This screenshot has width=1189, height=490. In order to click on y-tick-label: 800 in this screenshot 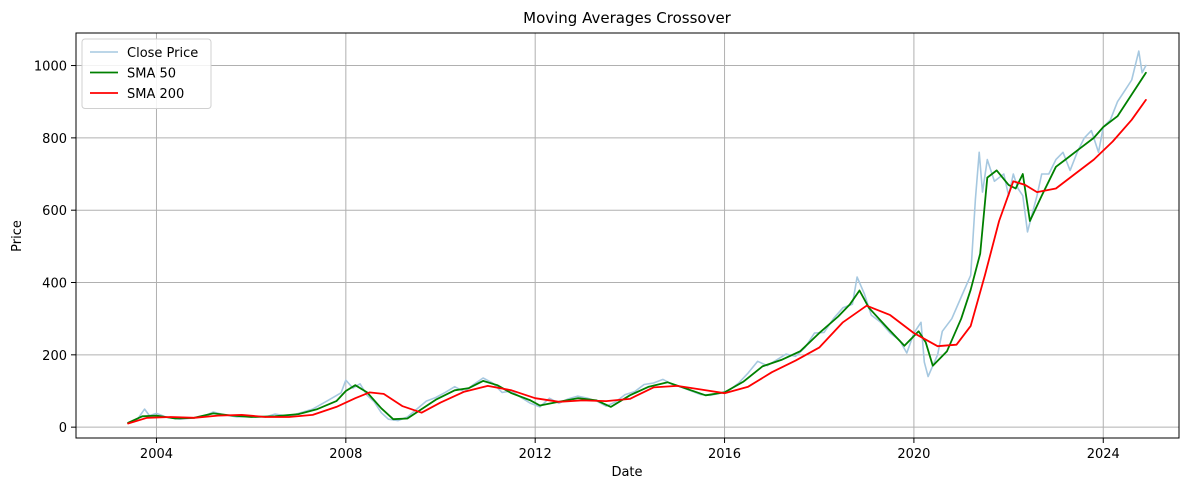, I will do `click(54, 139)`.